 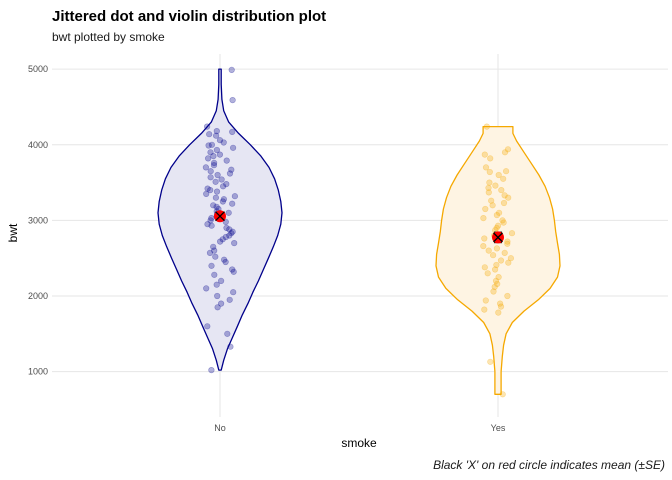 I want to click on y-tick-label: 2000, so click(x=38, y=296).